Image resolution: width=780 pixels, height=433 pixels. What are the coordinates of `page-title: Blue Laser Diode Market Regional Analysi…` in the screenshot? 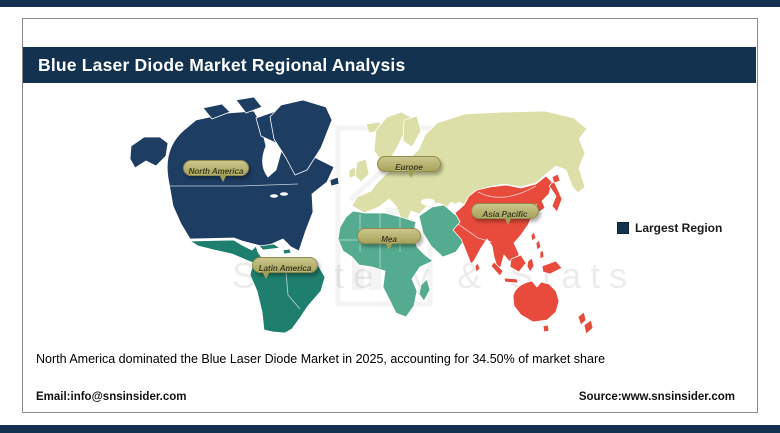 It's located at (222, 65).